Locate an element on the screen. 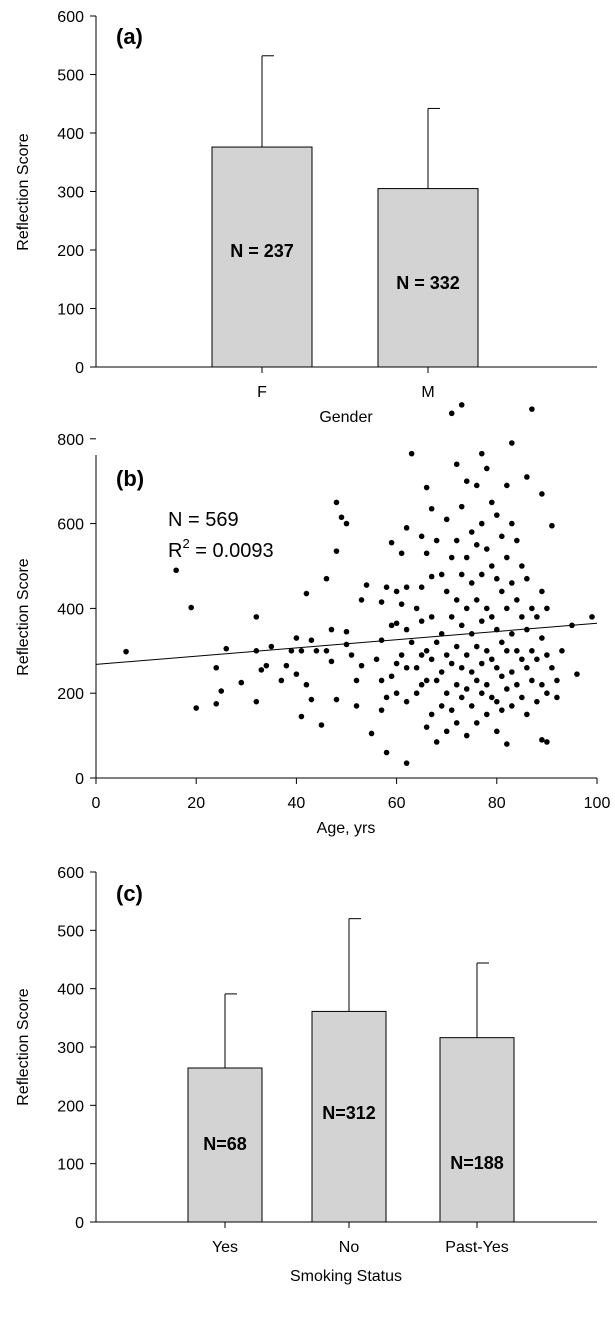 The width and height of the screenshot is (615, 1317). bar-n-label: N = 237 is located at coordinates (262, 251).